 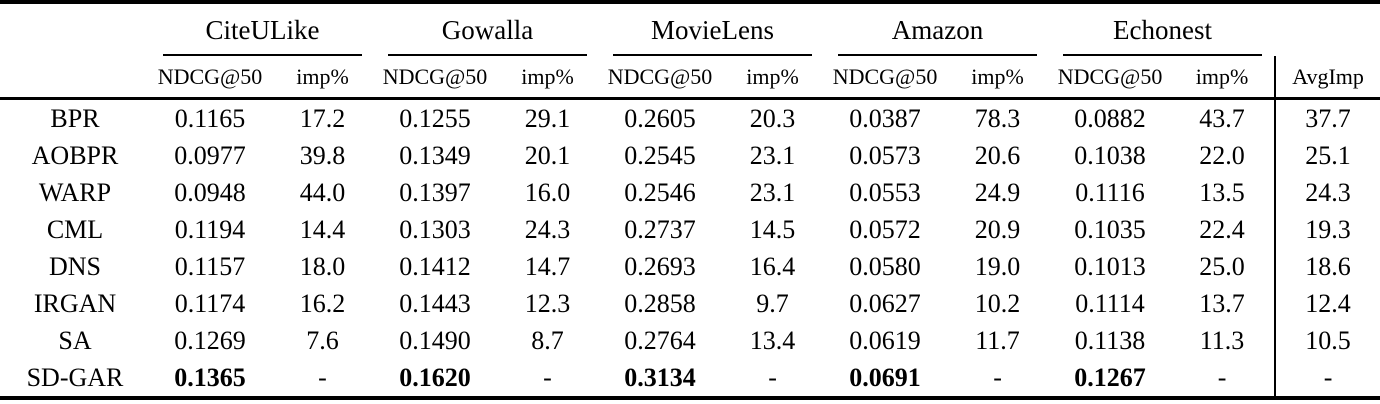 What do you see at coordinates (488, 33) in the screenshot?
I see `dataset-label: Gowalla` at bounding box center [488, 33].